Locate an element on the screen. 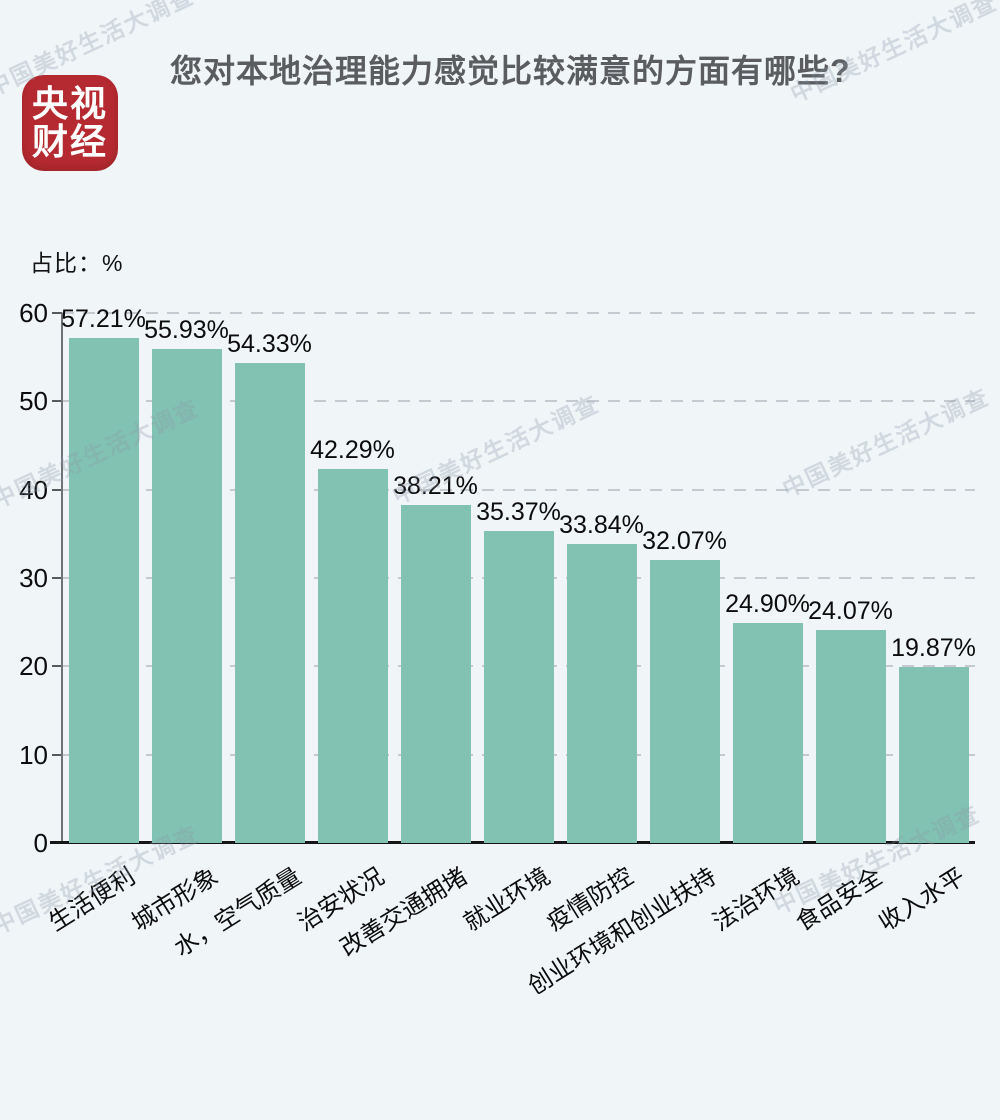 The image size is (1000, 1120). y-axis-unit-label: 占比：% is located at coordinates (77, 263).